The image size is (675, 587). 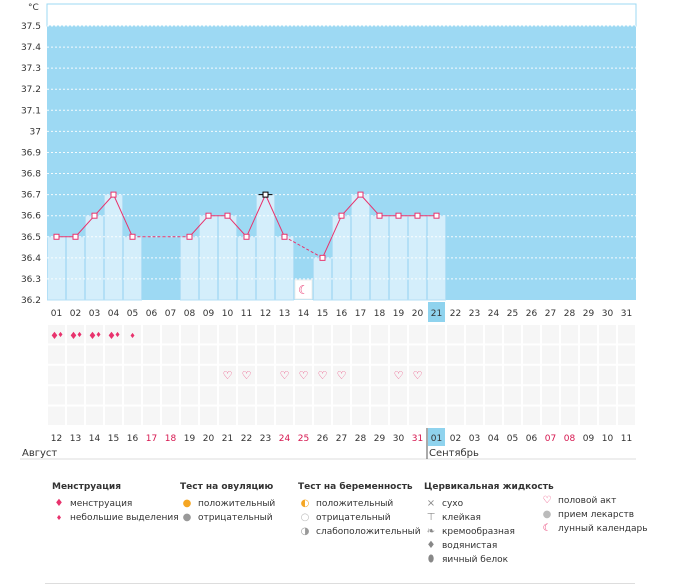 I want to click on egg-white-icon: ⬮, so click(x=431, y=559).